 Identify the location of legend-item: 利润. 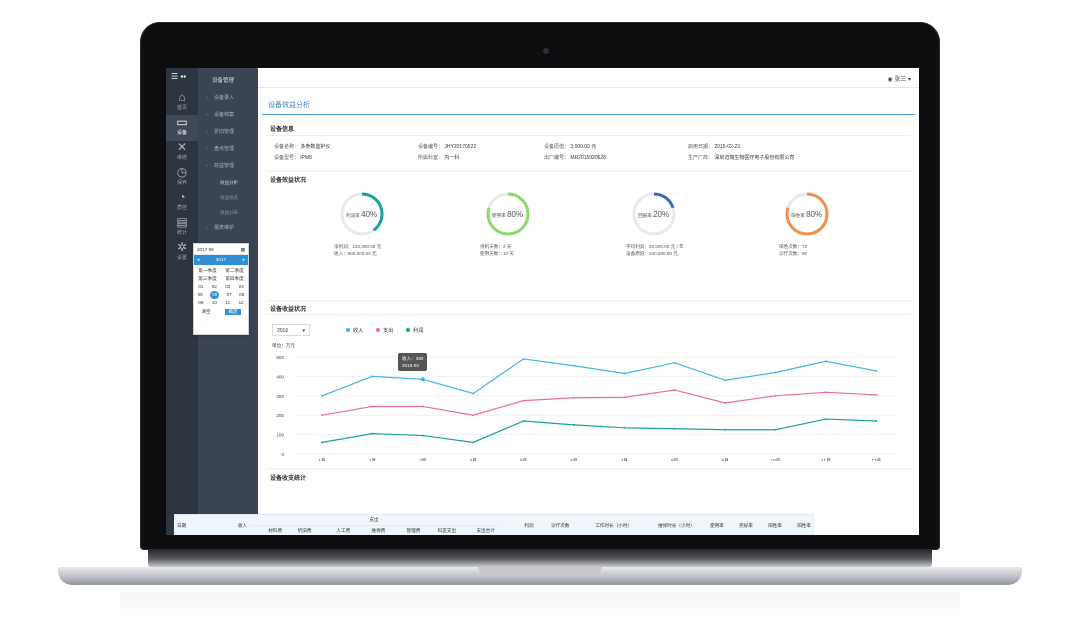
(414, 330).